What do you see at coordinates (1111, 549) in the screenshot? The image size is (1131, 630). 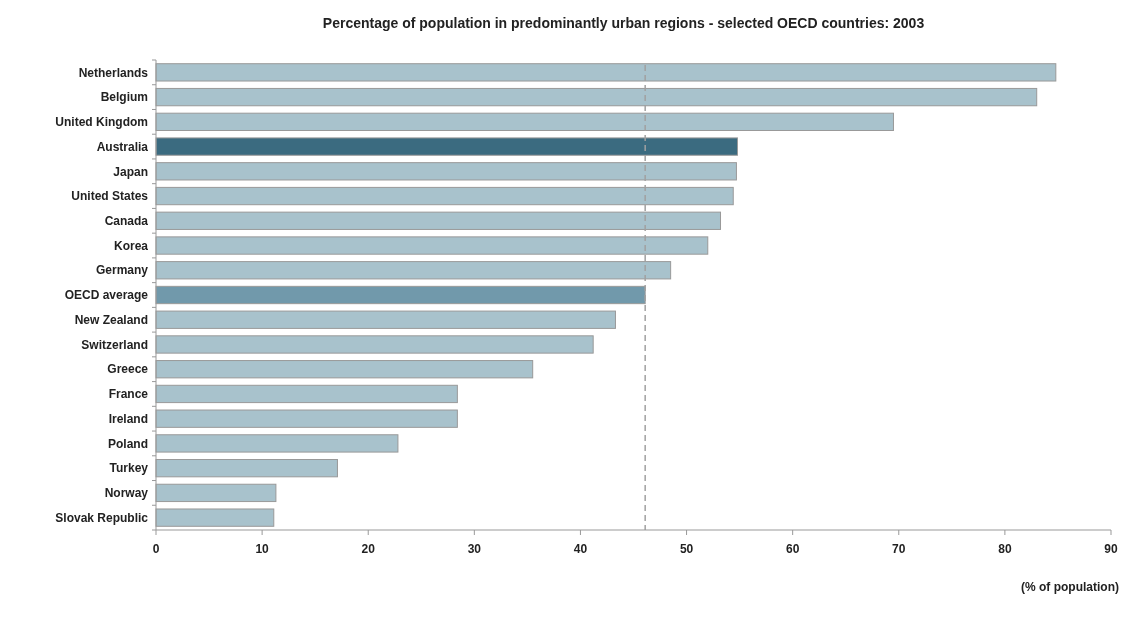 I see `x-tick-label: 90` at bounding box center [1111, 549].